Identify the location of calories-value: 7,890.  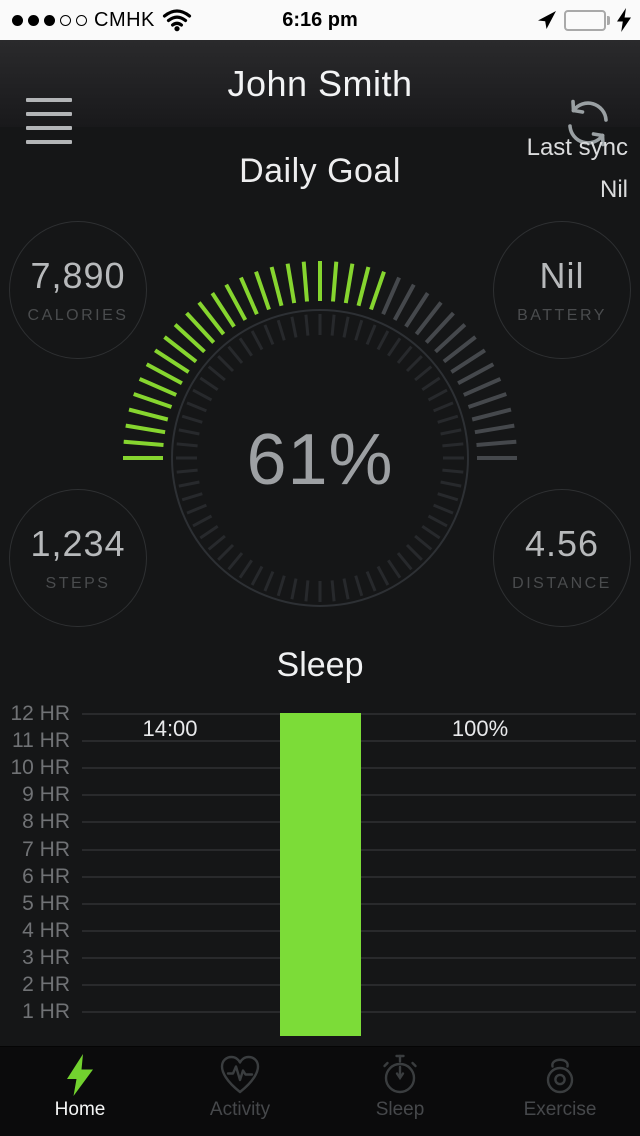
(78, 275).